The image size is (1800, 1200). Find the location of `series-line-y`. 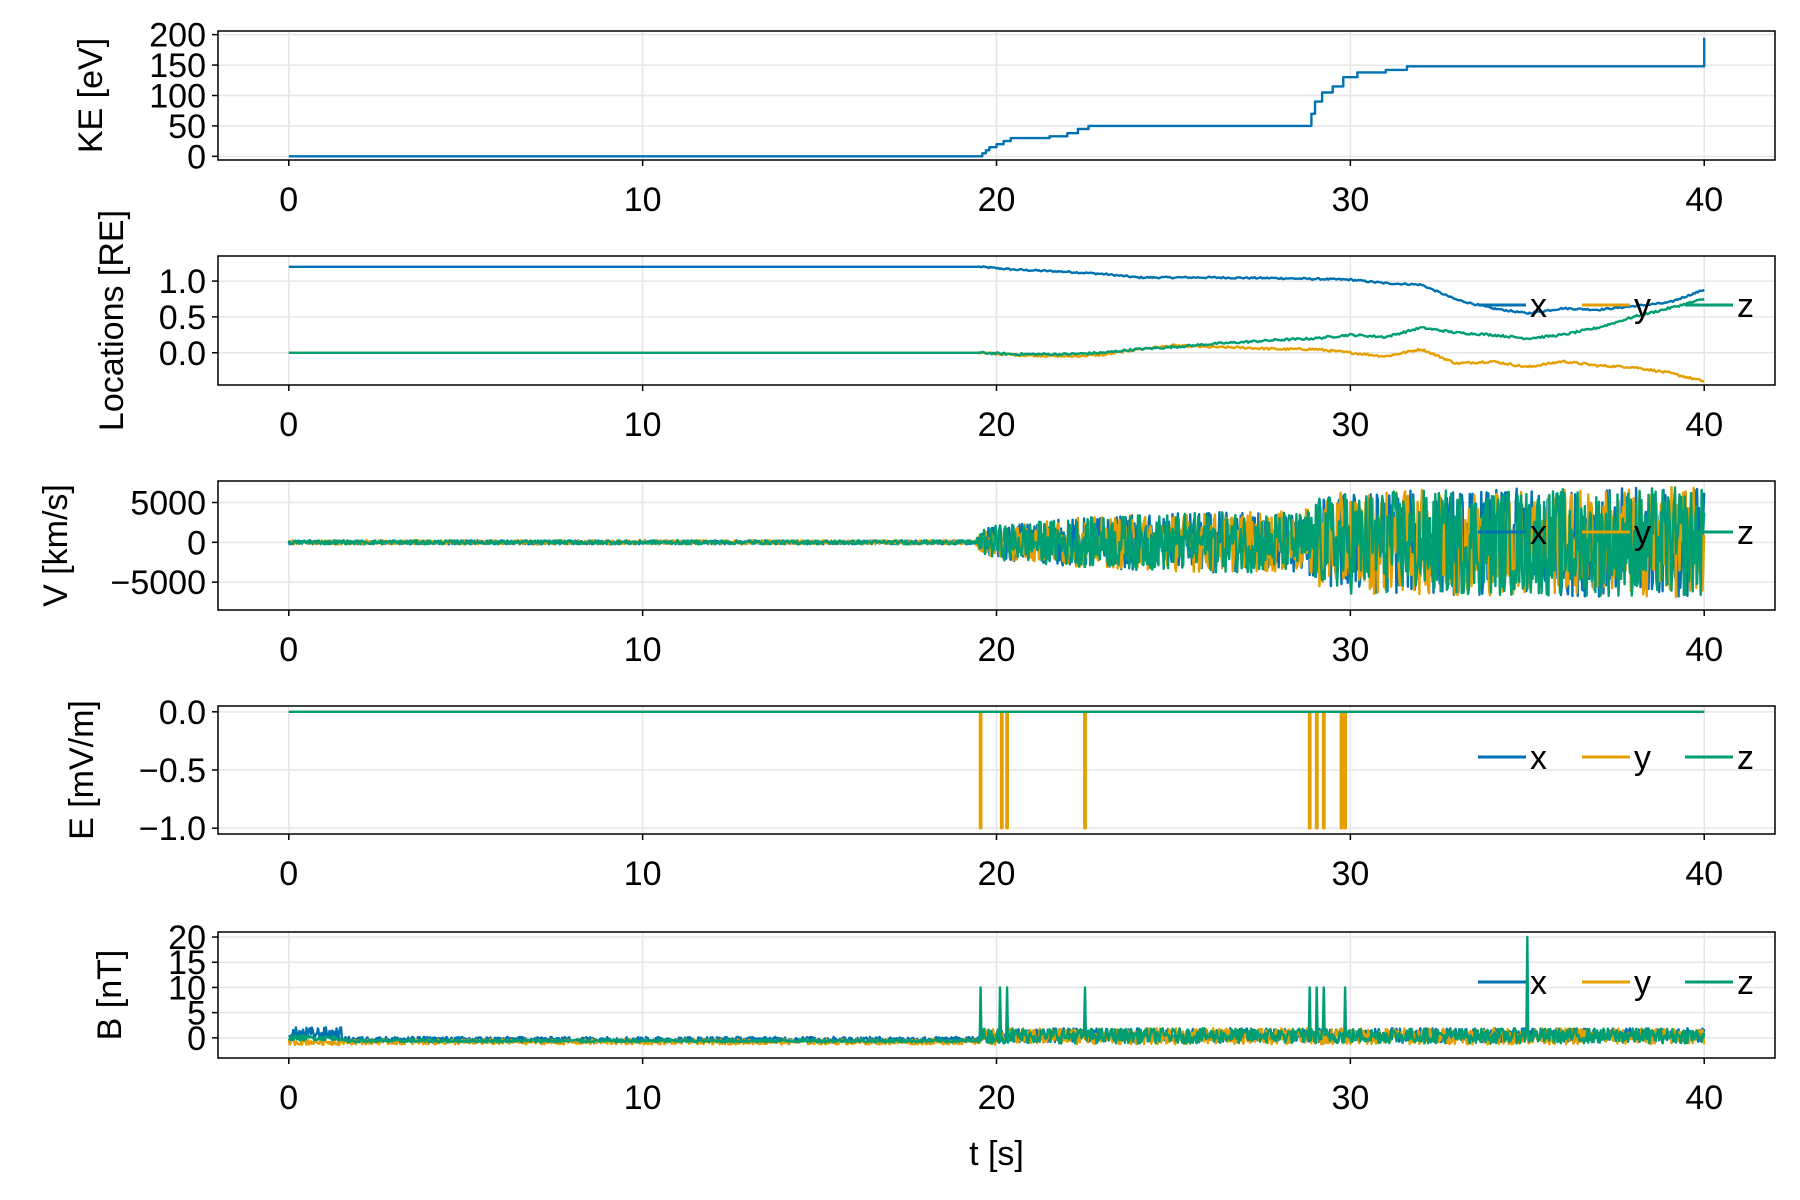

series-line-y is located at coordinates (996, 770).